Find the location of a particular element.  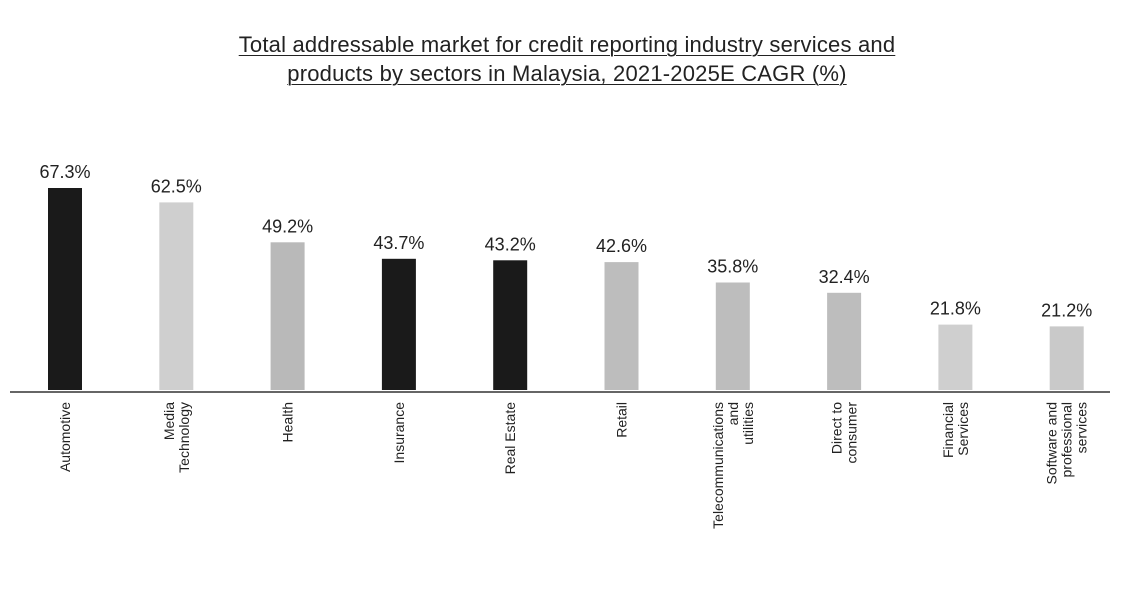

svg-text:Software andprofessionalservic: Software andprofessionalservices is located at coordinates (1067, 443).